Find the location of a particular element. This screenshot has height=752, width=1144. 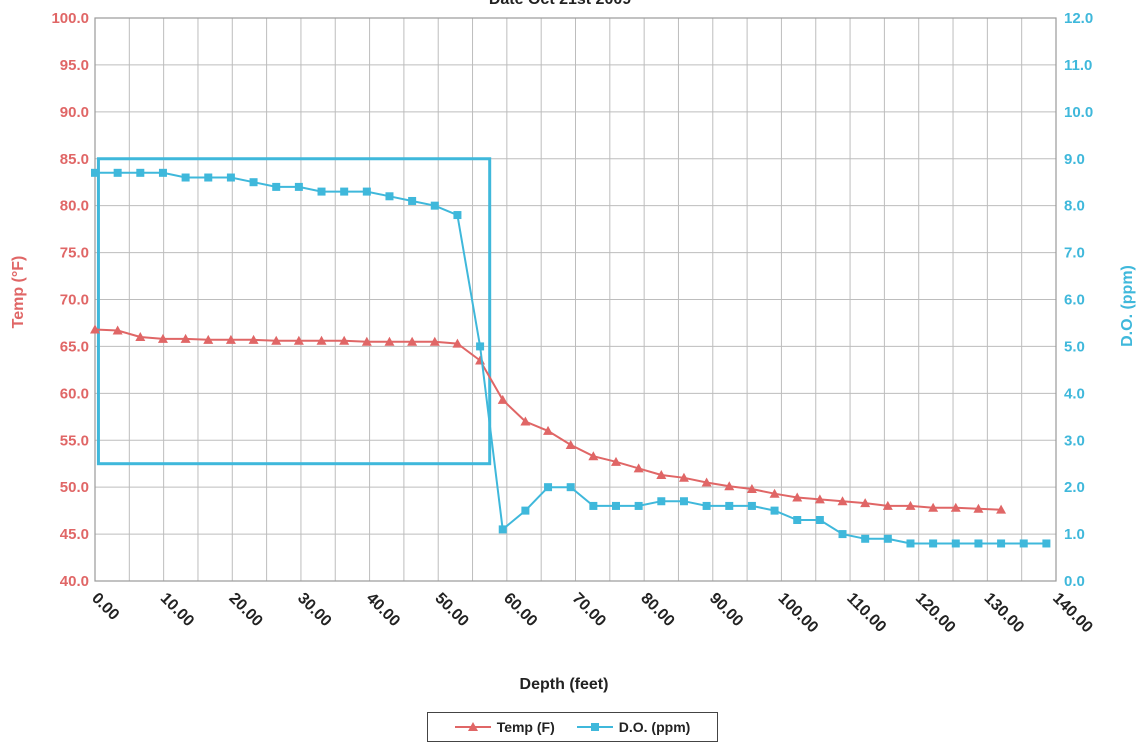

left-axis-title: Temp (°F) is located at coordinates (18, 292).